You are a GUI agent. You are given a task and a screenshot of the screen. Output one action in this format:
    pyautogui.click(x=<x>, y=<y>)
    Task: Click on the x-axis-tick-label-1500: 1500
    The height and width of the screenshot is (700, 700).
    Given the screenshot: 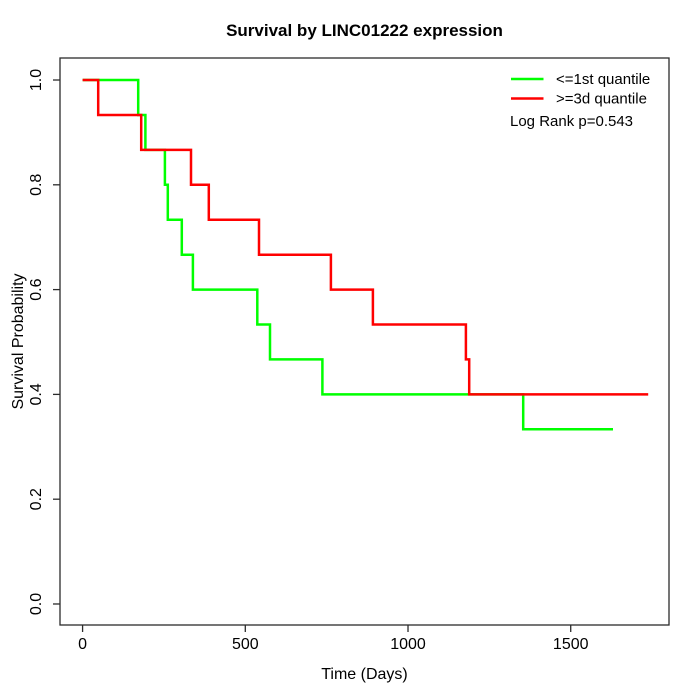 What is the action you would take?
    pyautogui.click(x=571, y=644)
    